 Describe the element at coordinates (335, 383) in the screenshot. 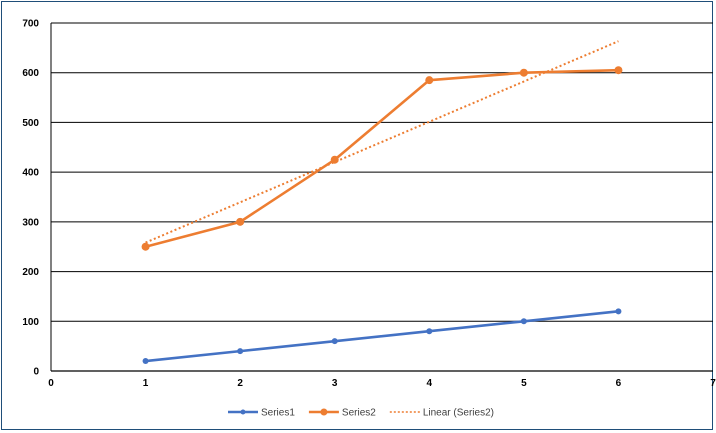

I see `x-tick-label-3: 3` at that location.